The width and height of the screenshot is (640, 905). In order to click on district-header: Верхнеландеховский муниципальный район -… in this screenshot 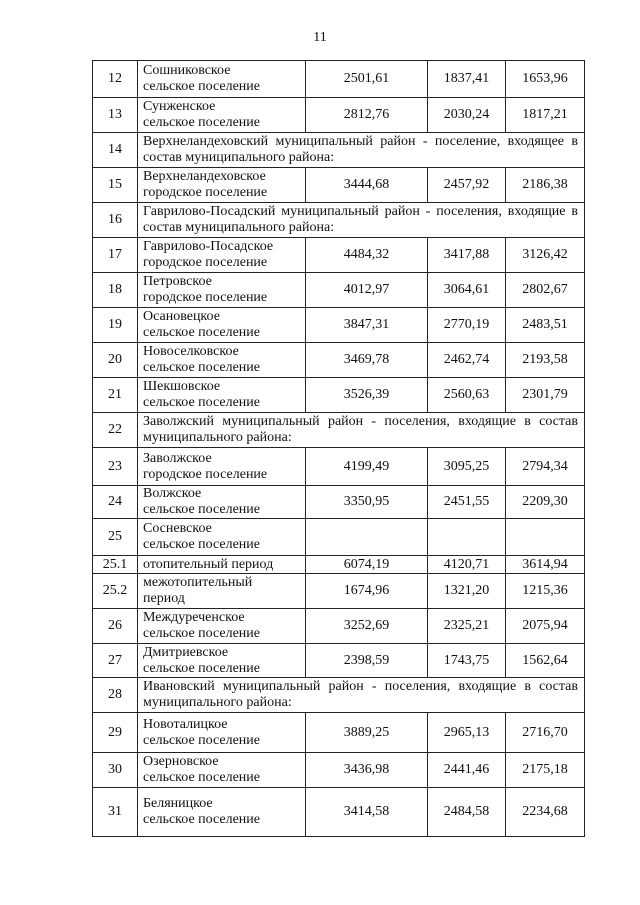, I will do `click(361, 150)`.